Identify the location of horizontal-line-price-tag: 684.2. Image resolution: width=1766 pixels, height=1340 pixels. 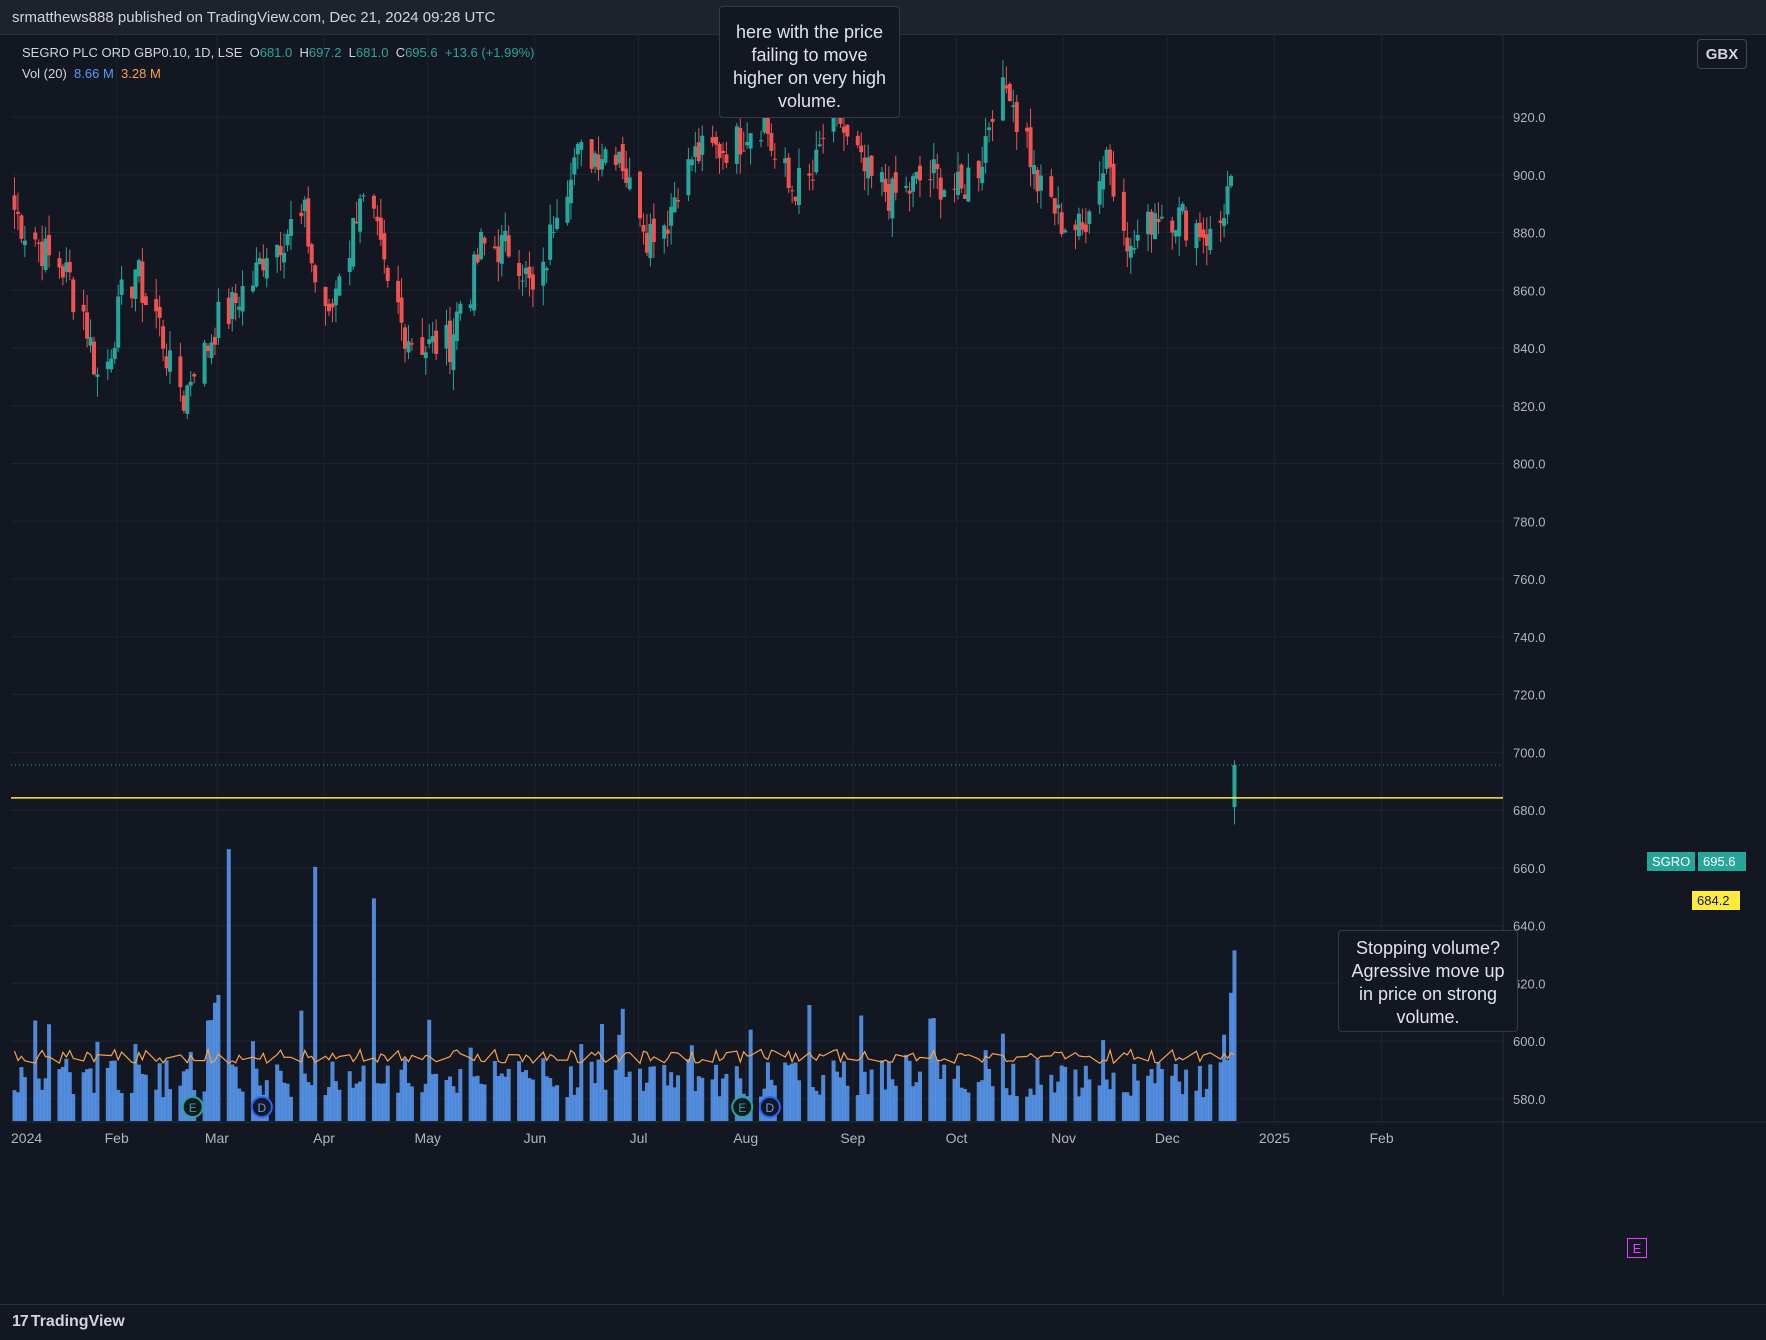
(1716, 900).